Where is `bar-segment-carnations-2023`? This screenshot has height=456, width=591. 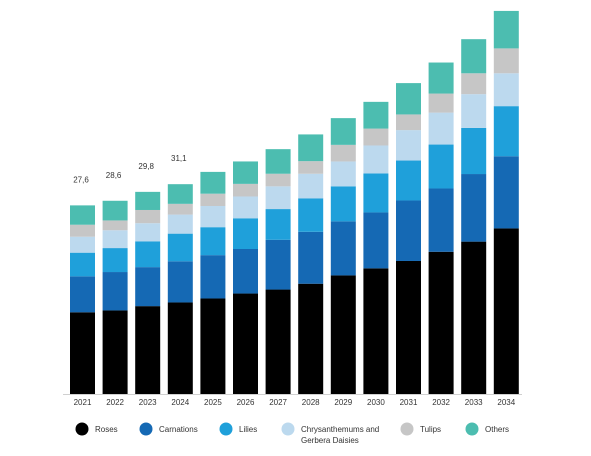 bar-segment-carnations-2023 is located at coordinates (148, 287).